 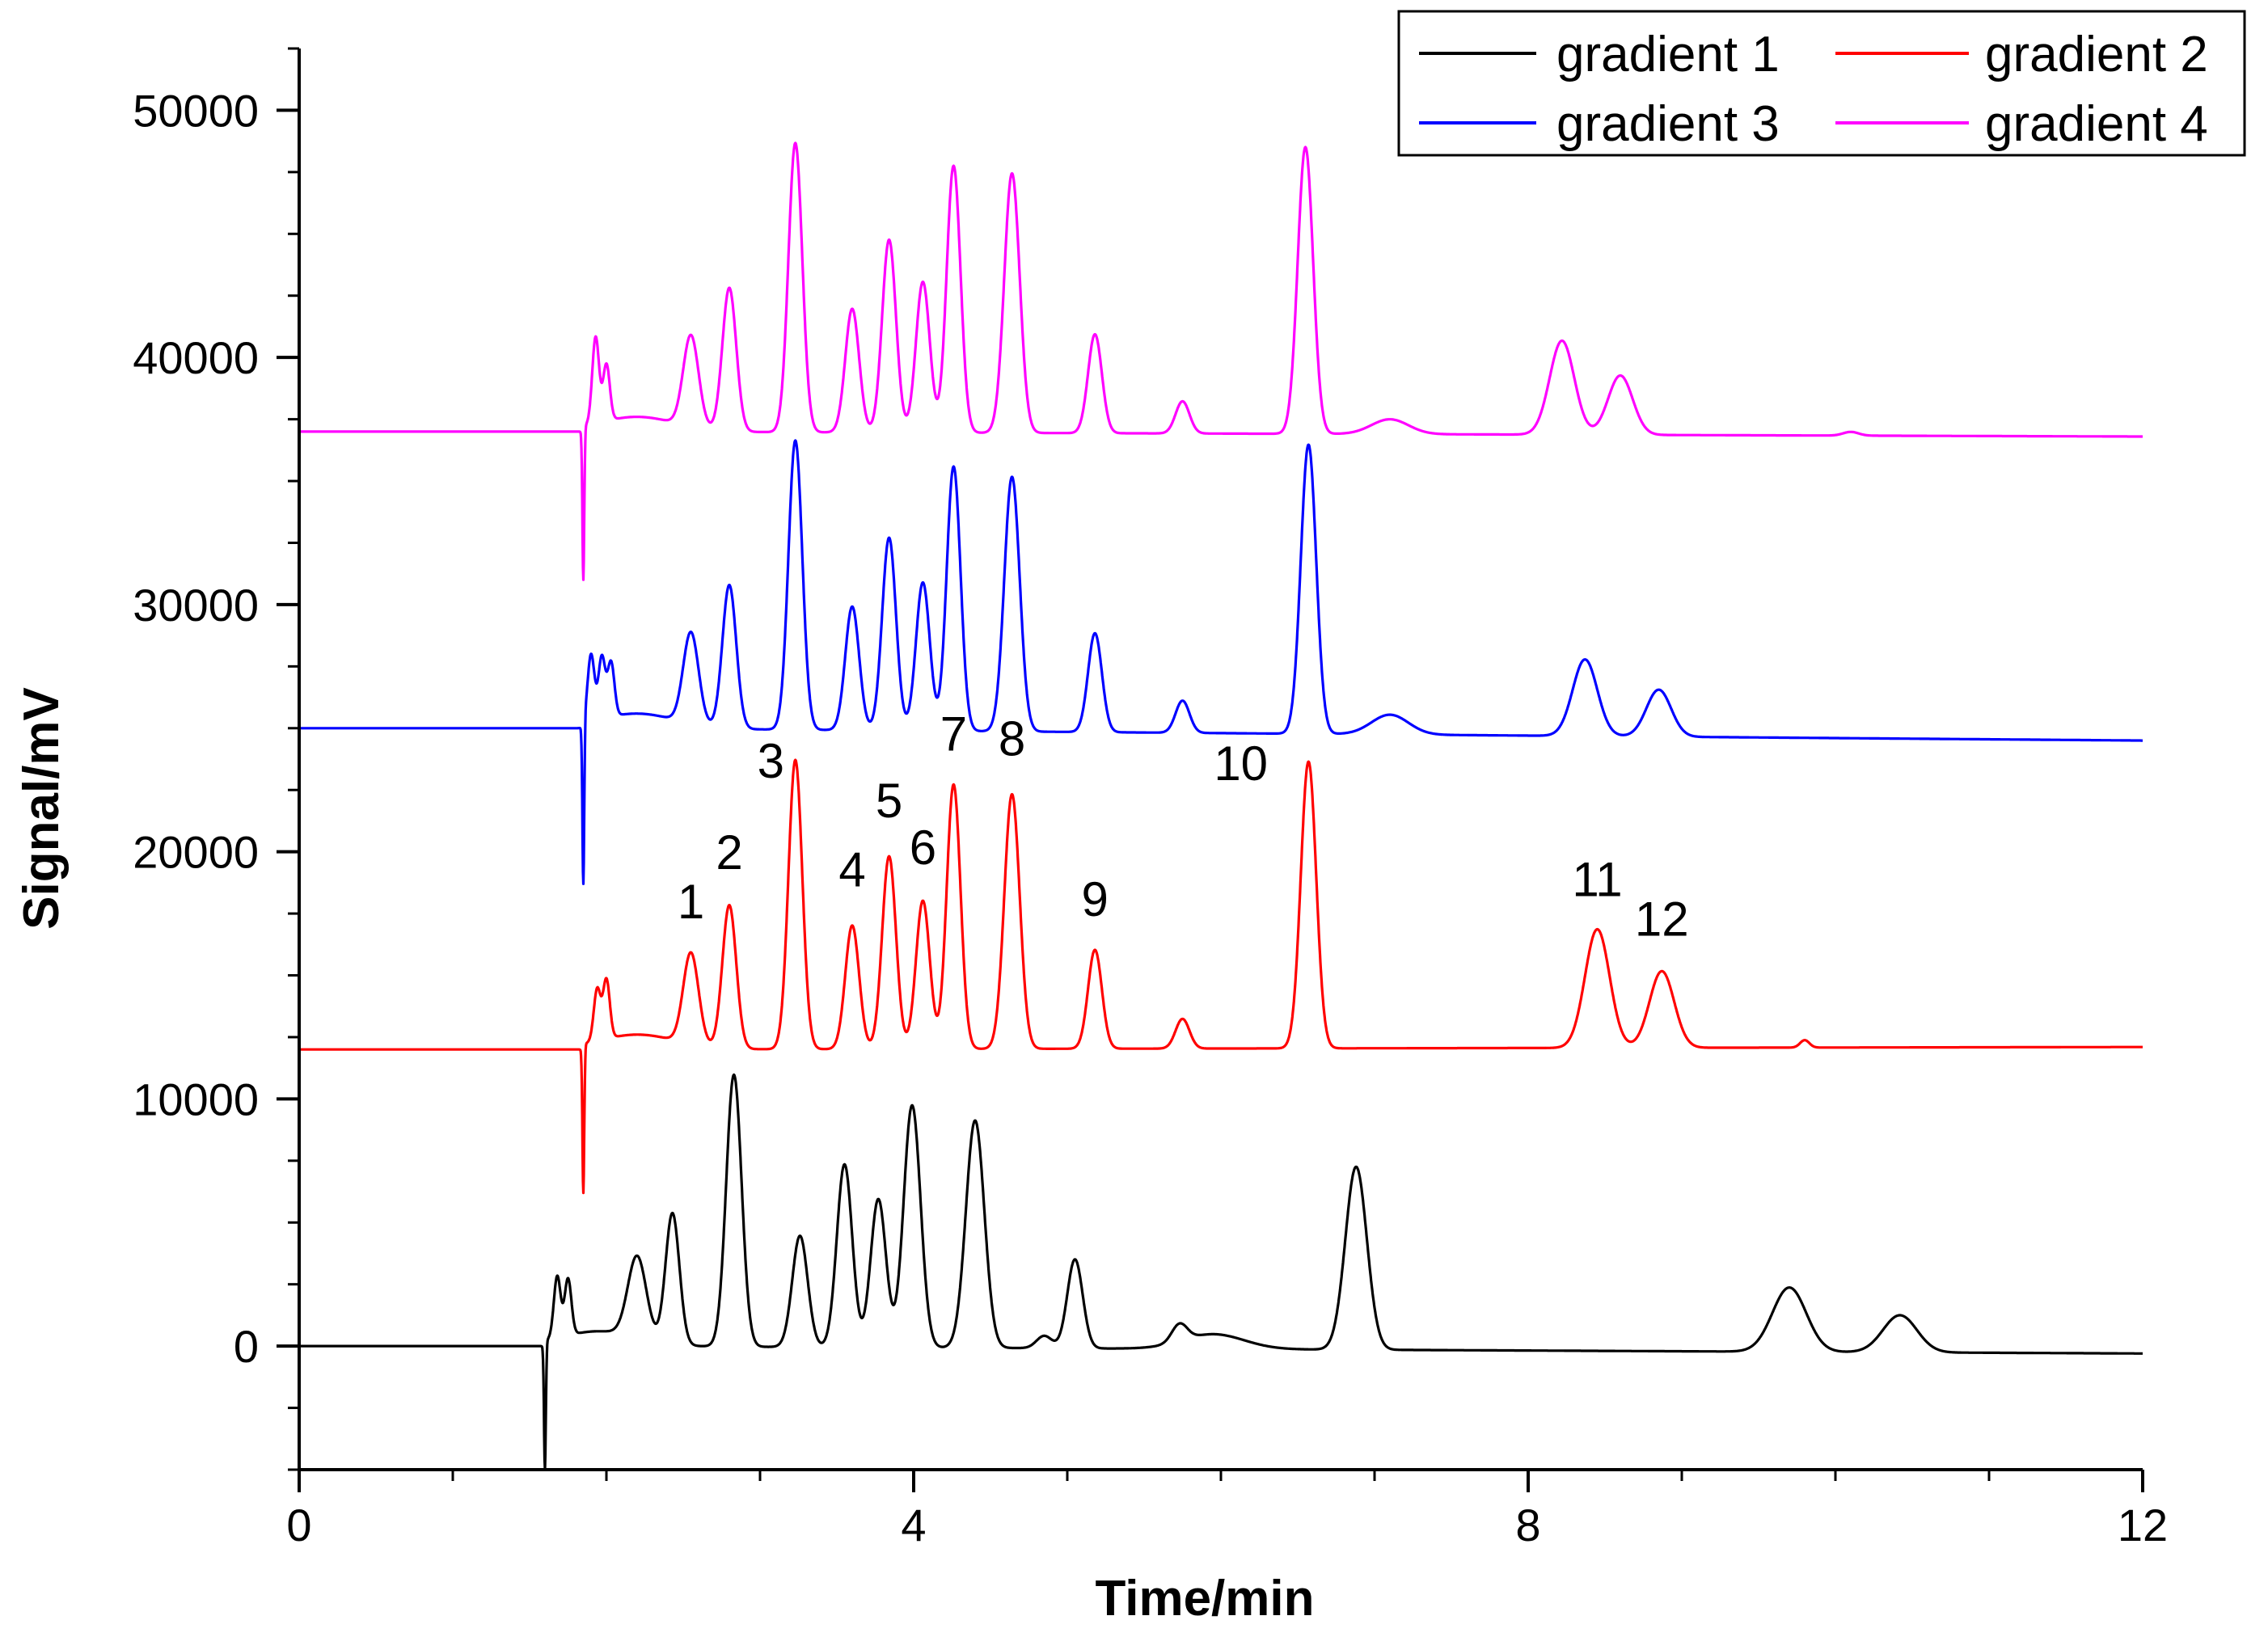 What do you see at coordinates (298, 1525) in the screenshot?
I see `x-tick-label: 0` at bounding box center [298, 1525].